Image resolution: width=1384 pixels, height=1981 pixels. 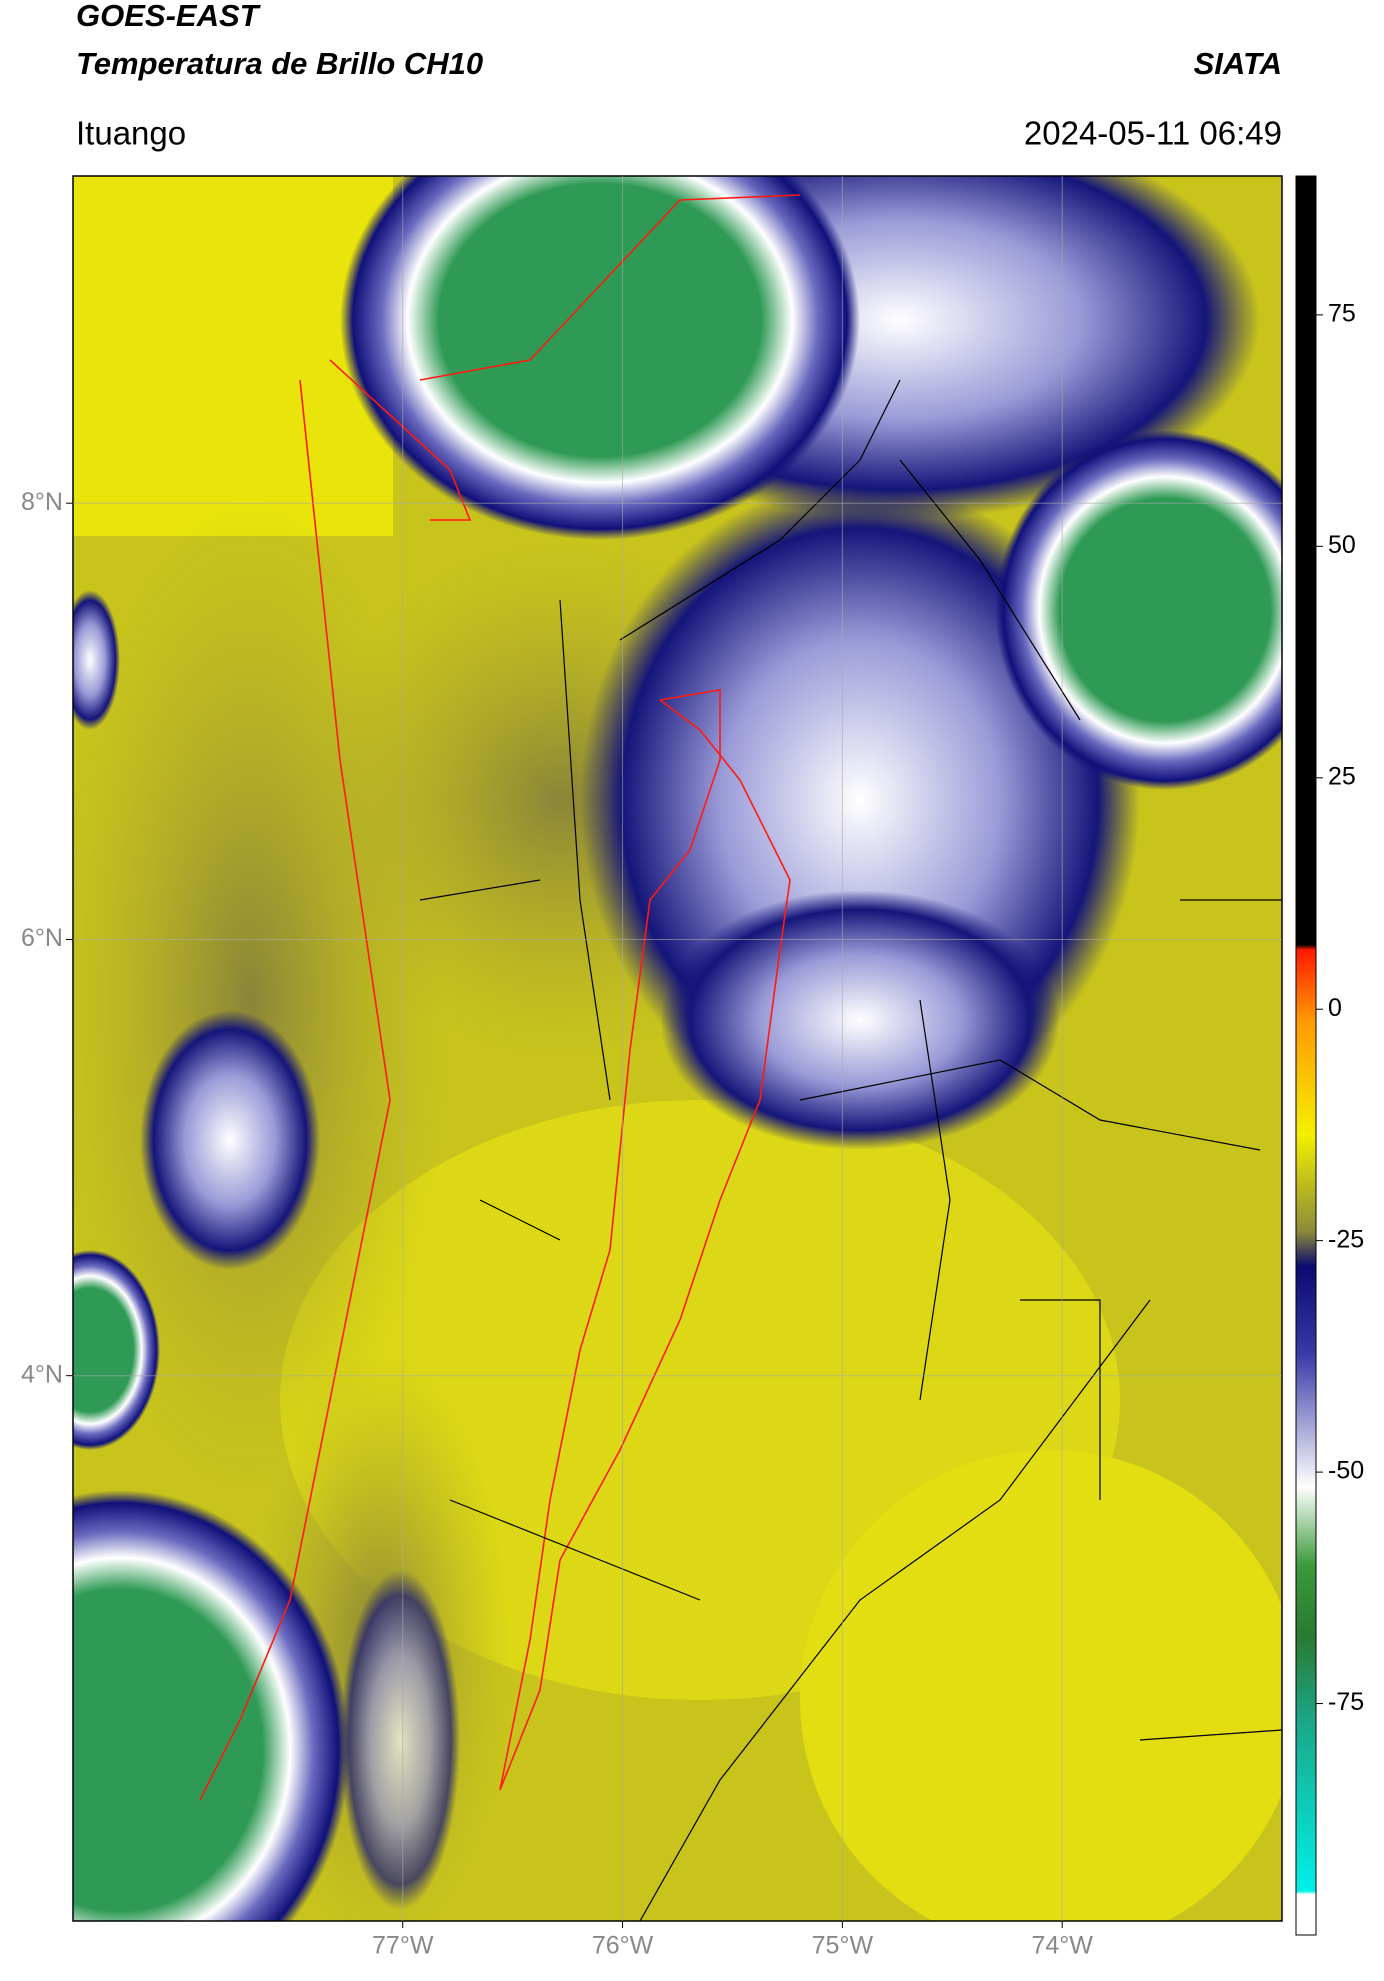 I want to click on location: Ituango, so click(x=131, y=133).